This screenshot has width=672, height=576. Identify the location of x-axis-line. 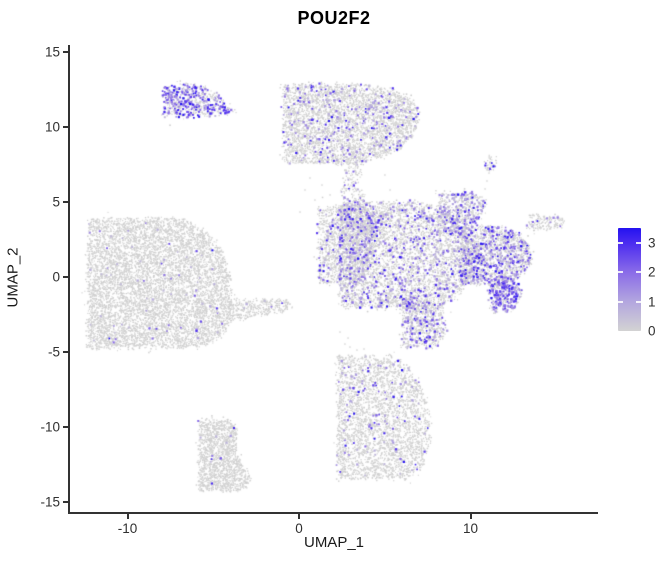
(333, 513).